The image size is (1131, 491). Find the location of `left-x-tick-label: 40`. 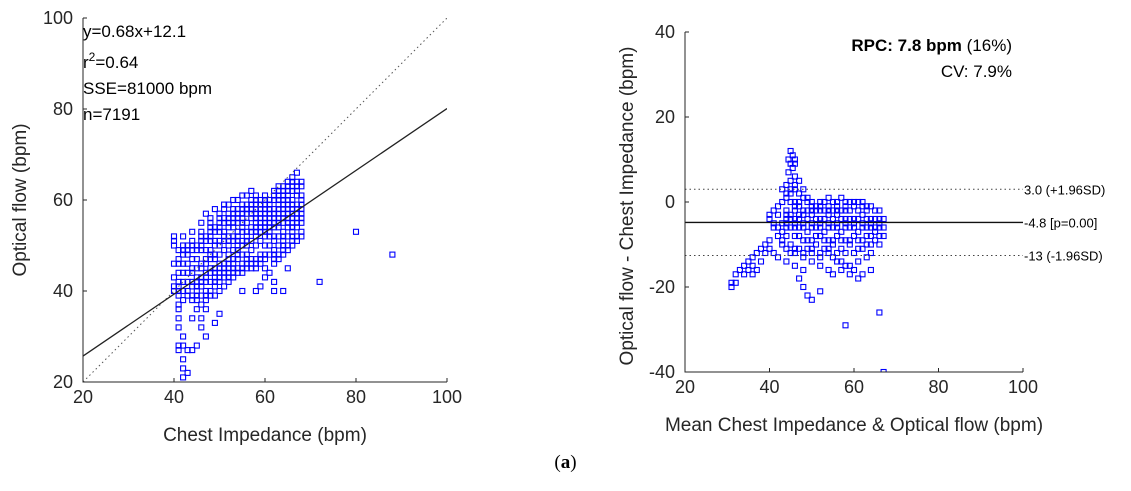

left-x-tick-label: 40 is located at coordinates (174, 397).